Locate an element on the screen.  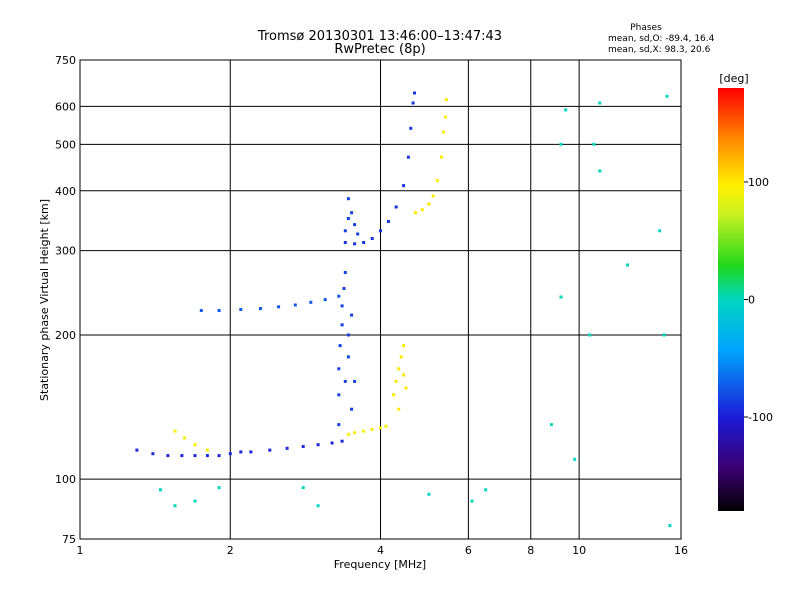
x-tick-label: 4 is located at coordinates (380, 550).